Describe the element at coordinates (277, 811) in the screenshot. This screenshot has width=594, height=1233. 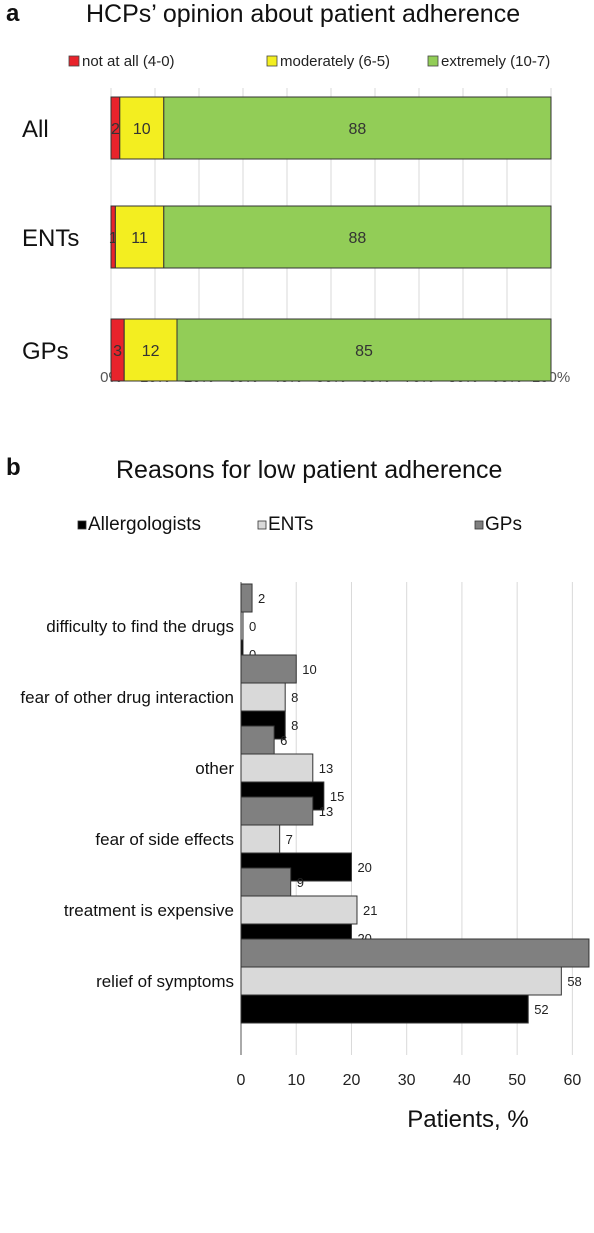
I see `bar-fear-of-side-effects-gps` at that location.